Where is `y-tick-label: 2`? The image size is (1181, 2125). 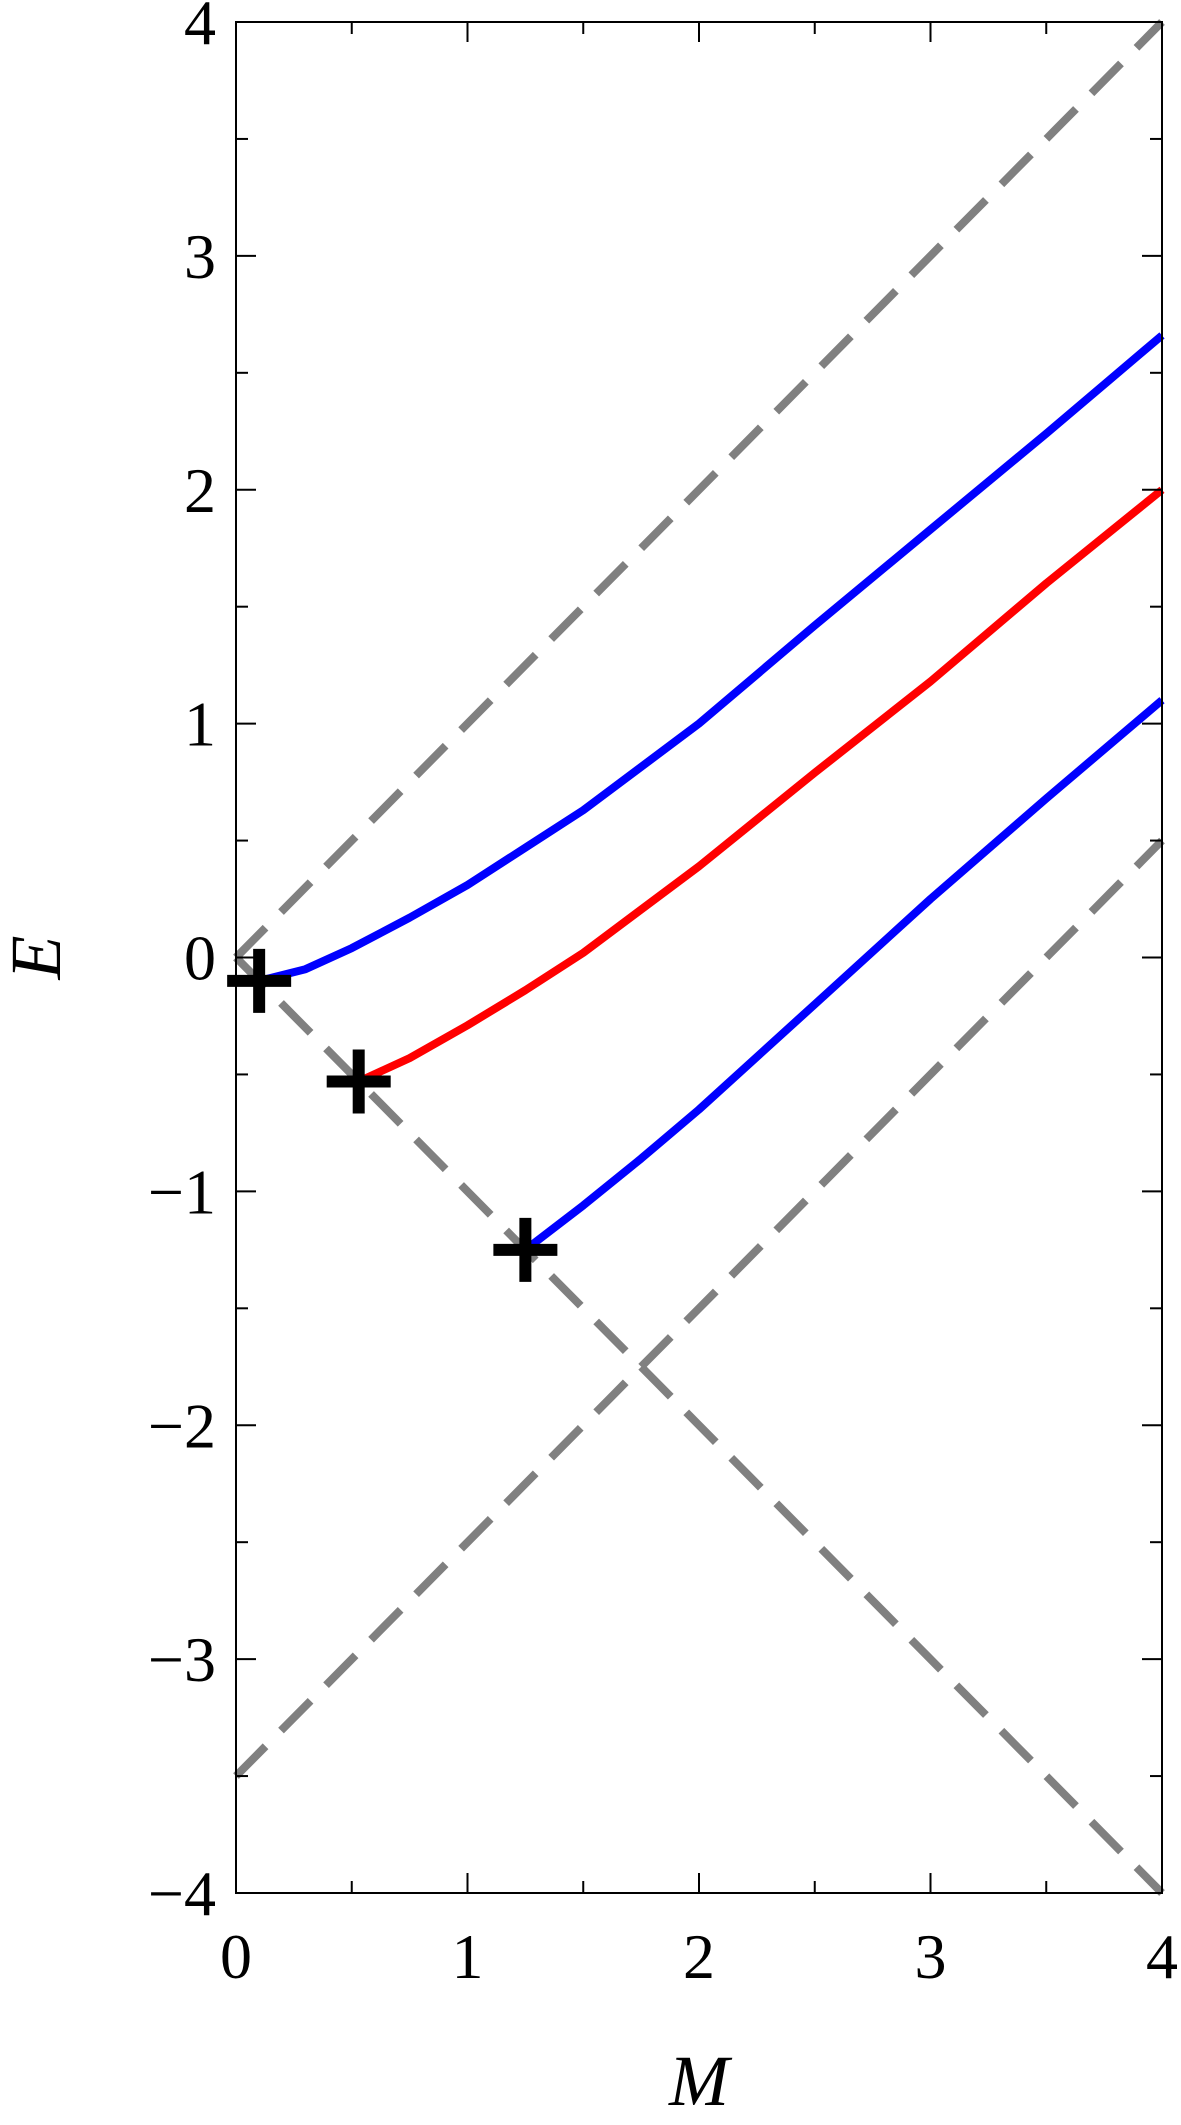 y-tick-label: 2 is located at coordinates (200, 490).